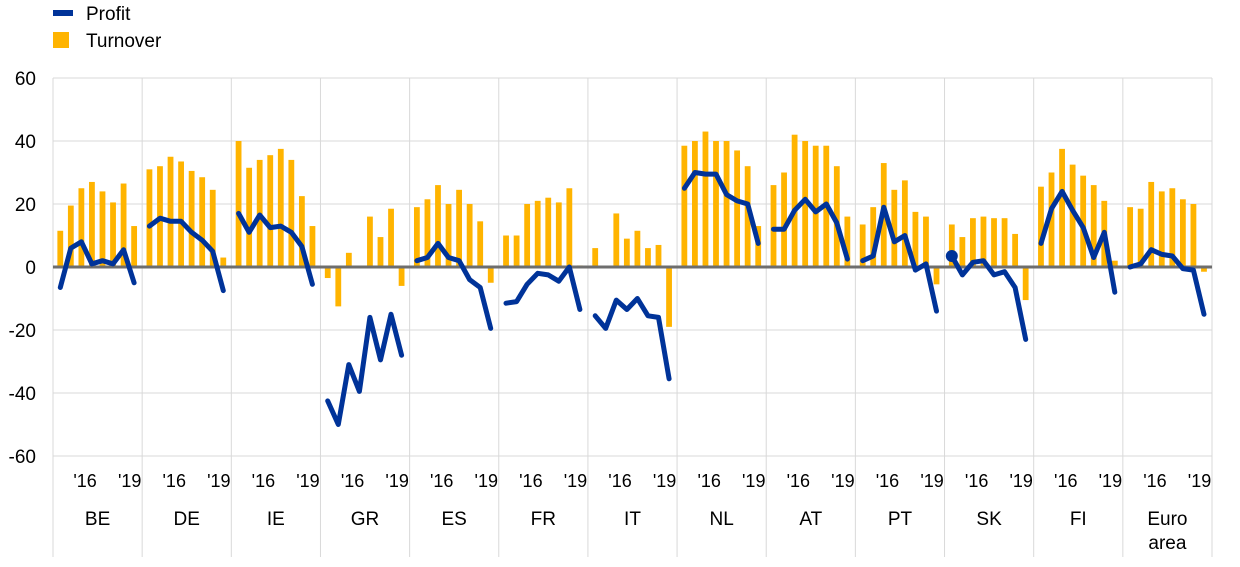 The image size is (1240, 567). What do you see at coordinates (124, 41) in the screenshot?
I see `legend-label: Turnover` at bounding box center [124, 41].